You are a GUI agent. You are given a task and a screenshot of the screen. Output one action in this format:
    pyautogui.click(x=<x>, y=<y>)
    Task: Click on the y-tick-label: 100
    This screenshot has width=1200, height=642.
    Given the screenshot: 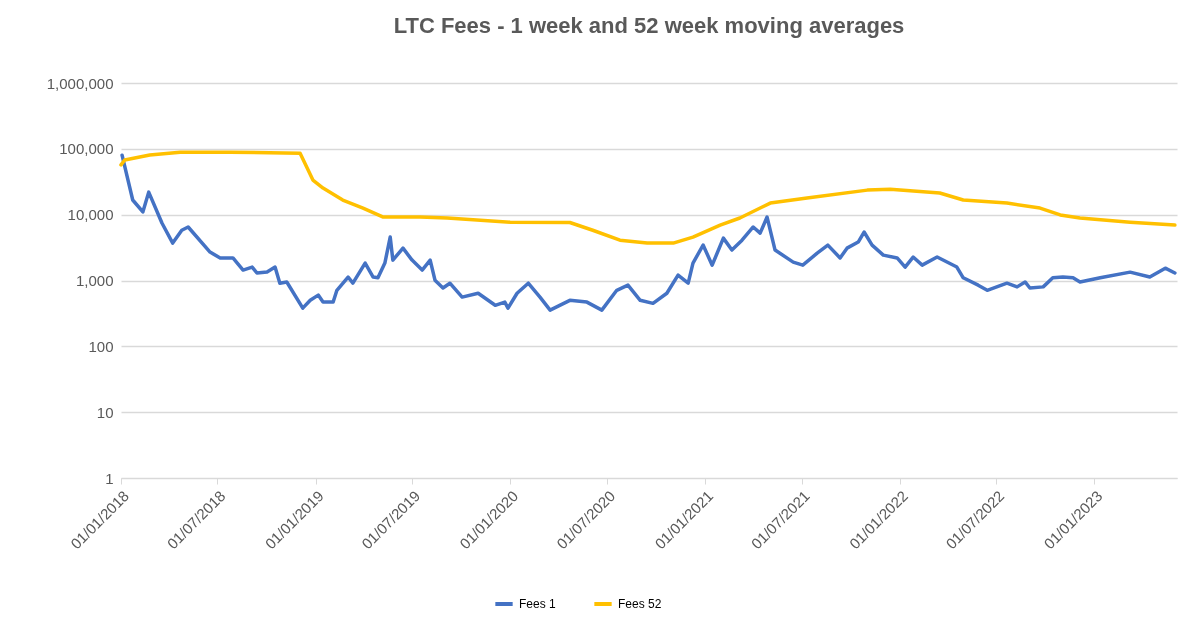 What is the action you would take?
    pyautogui.click(x=101, y=346)
    